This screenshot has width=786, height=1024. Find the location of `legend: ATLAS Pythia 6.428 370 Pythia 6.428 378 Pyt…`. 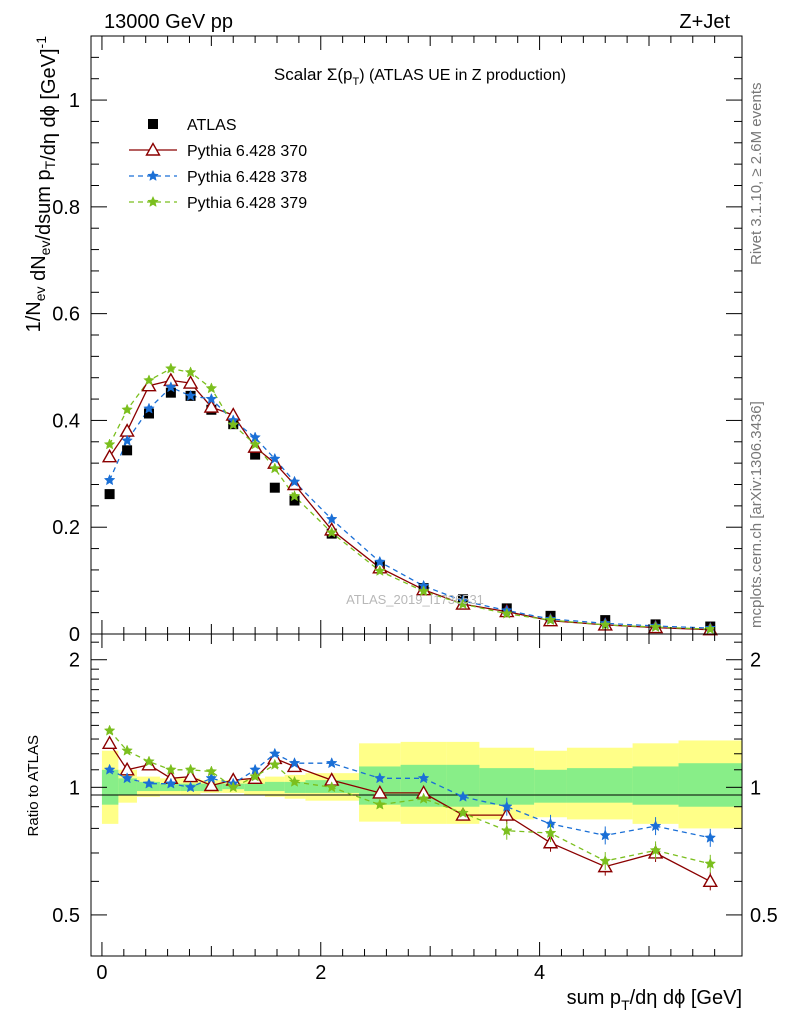

legend: ATLAS Pythia 6.428 370 Pythia 6.428 378 Pyt… is located at coordinates (218, 164).